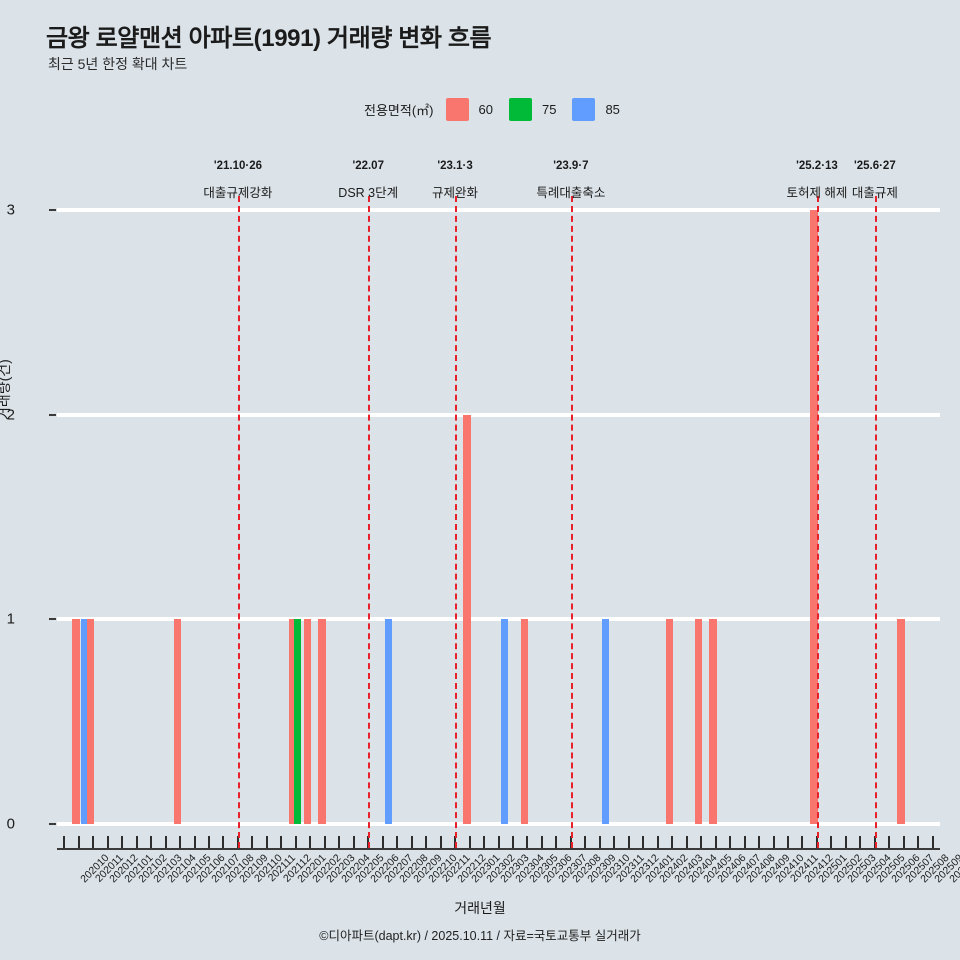  Describe the element at coordinates (498, 849) in the screenshot. I see `x-axis-line` at that location.